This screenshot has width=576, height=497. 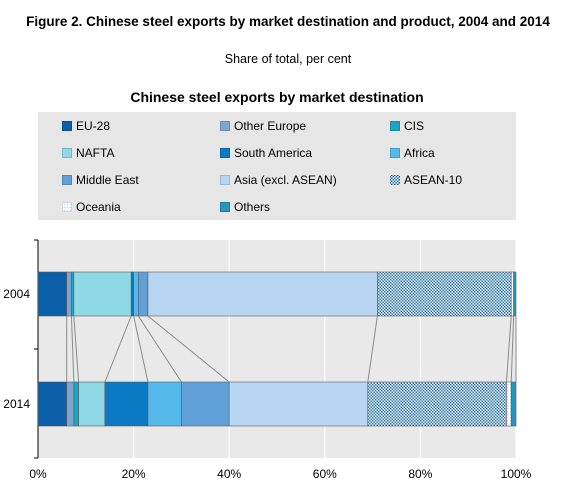 I want to click on x-tick-label: 0%, so click(x=38, y=474).